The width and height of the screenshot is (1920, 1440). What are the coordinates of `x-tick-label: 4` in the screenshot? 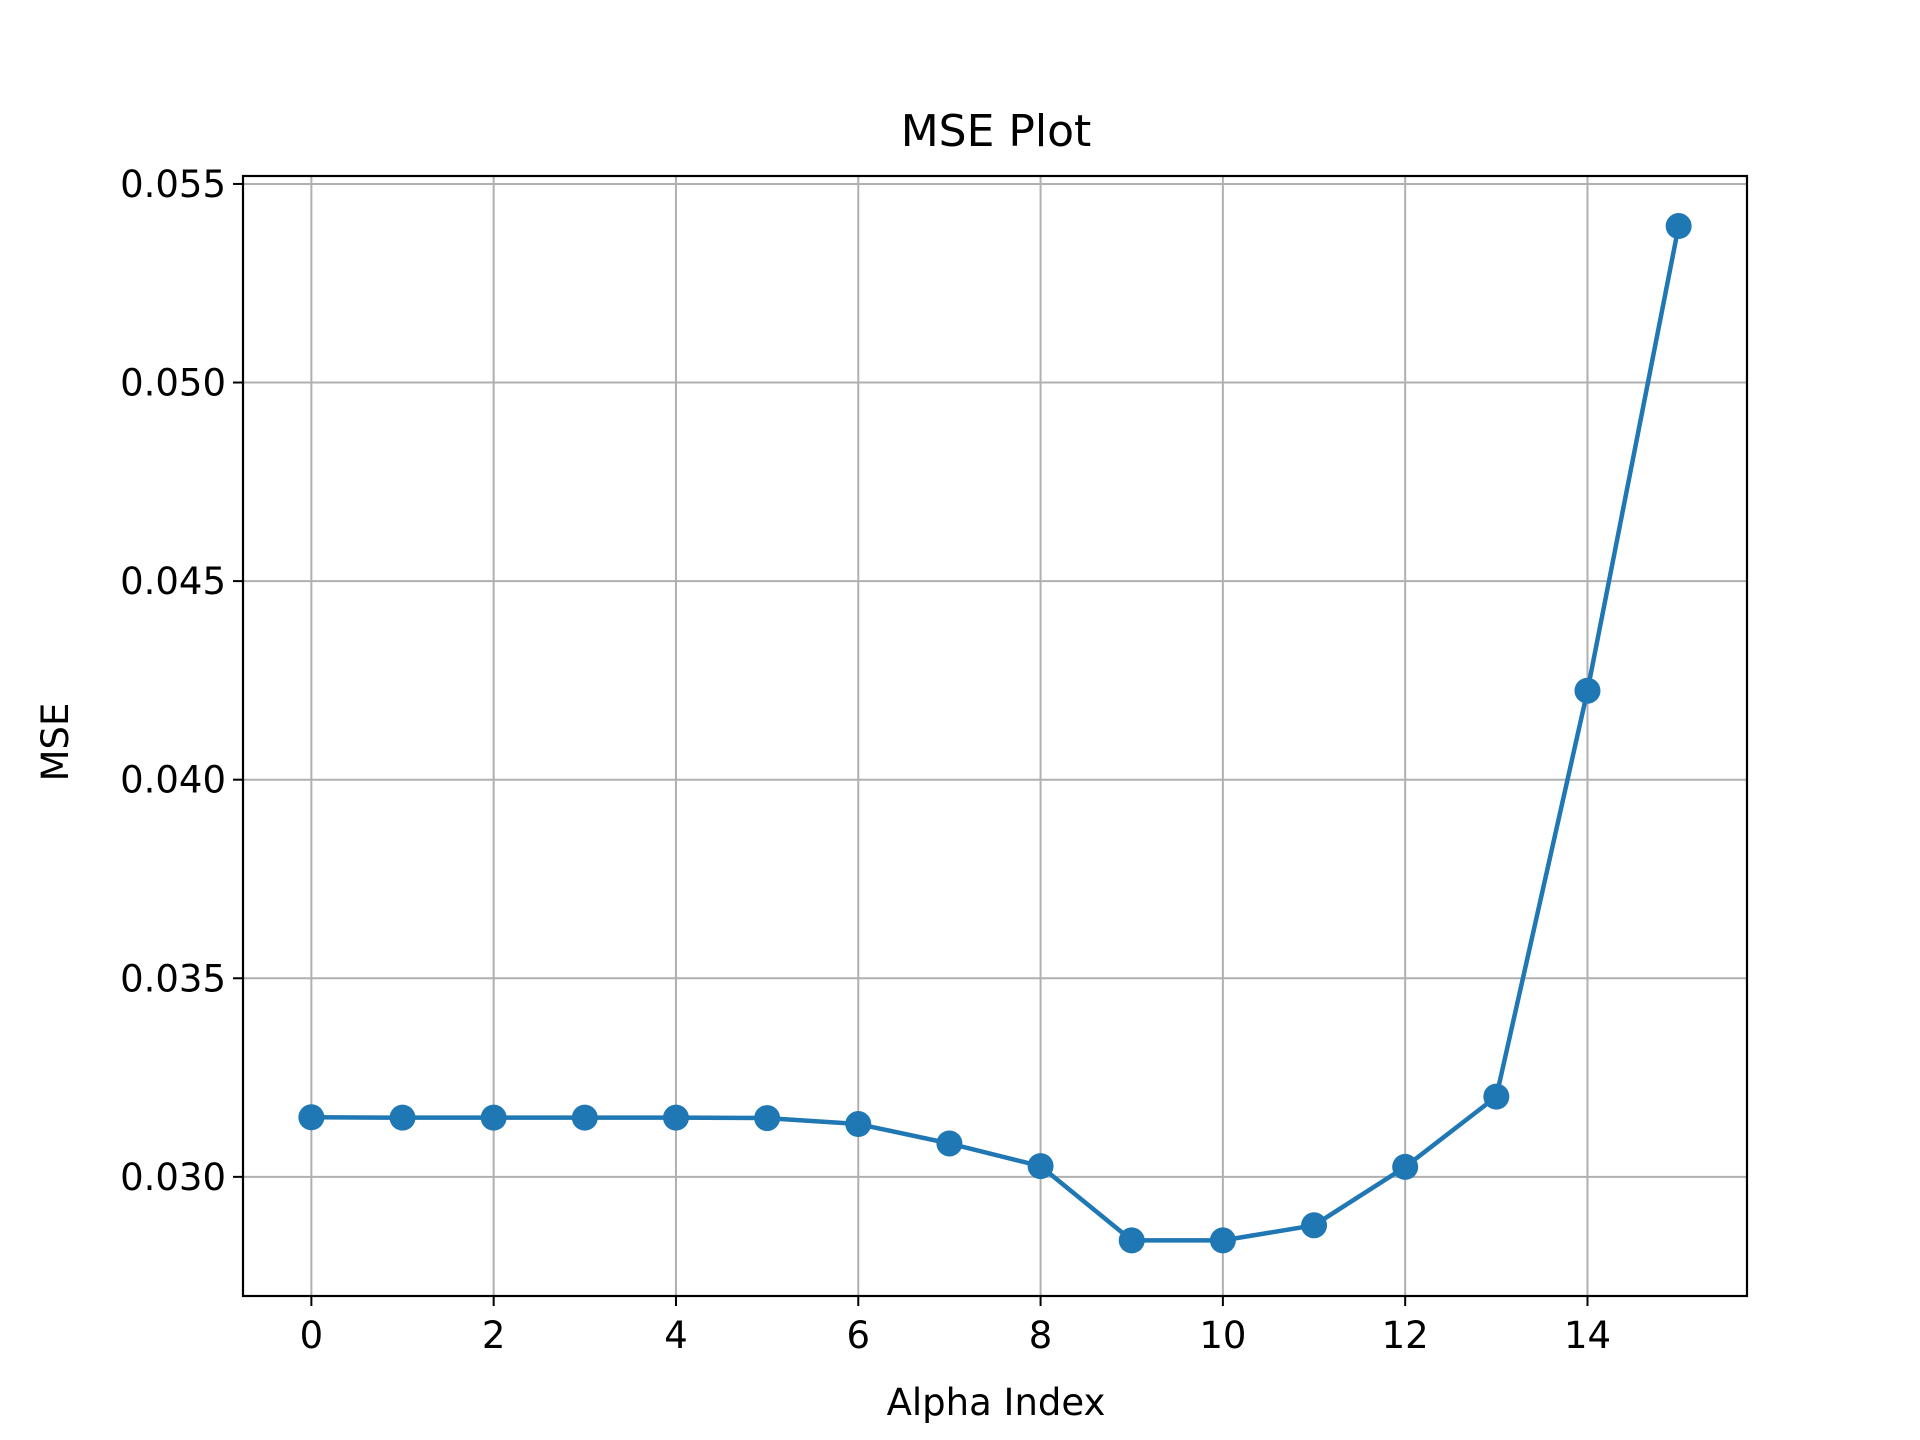 It's located at (676, 1335).